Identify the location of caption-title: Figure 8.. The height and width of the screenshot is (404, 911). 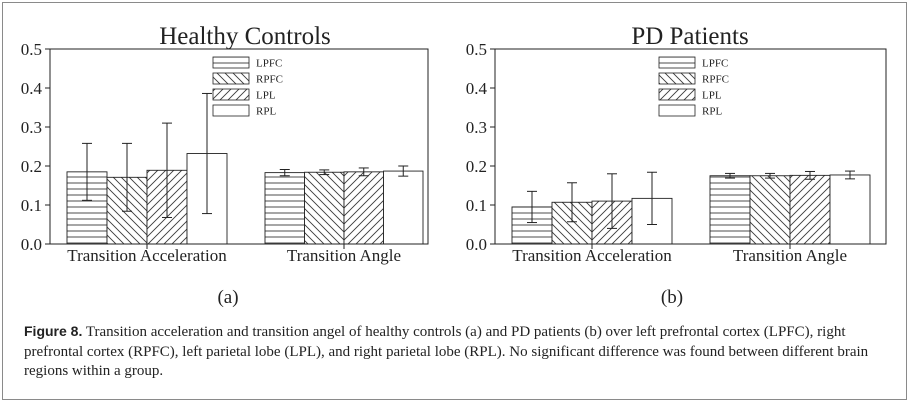
(53, 331).